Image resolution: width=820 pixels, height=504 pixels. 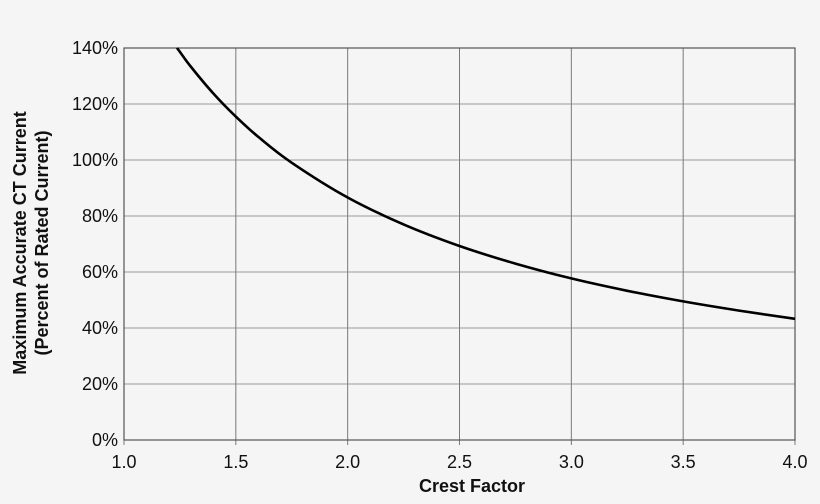 What do you see at coordinates (347, 462) in the screenshot?
I see `x-tick-label: 2.0` at bounding box center [347, 462].